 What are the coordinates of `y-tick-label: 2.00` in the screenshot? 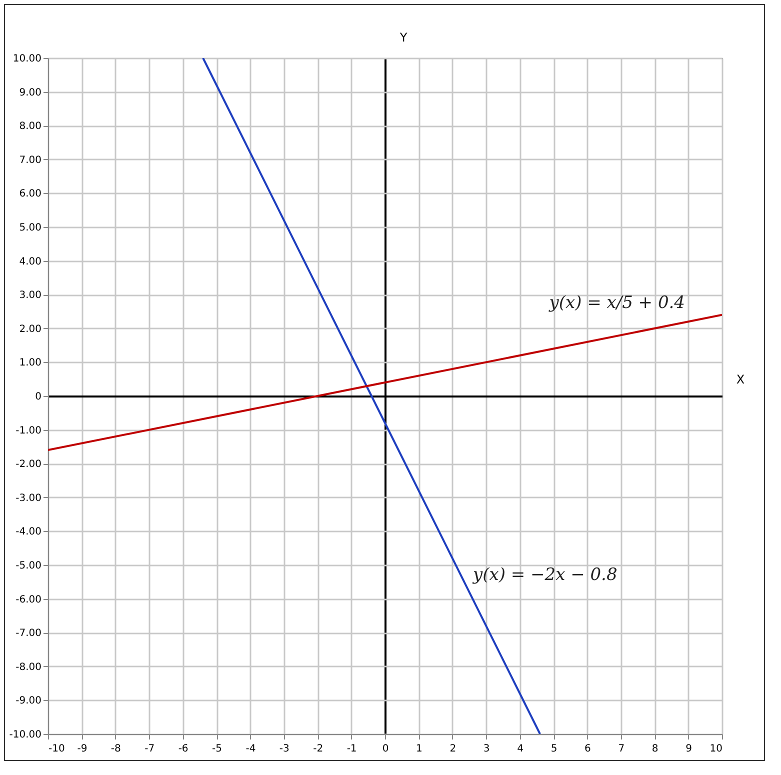 It's located at (30, 329).